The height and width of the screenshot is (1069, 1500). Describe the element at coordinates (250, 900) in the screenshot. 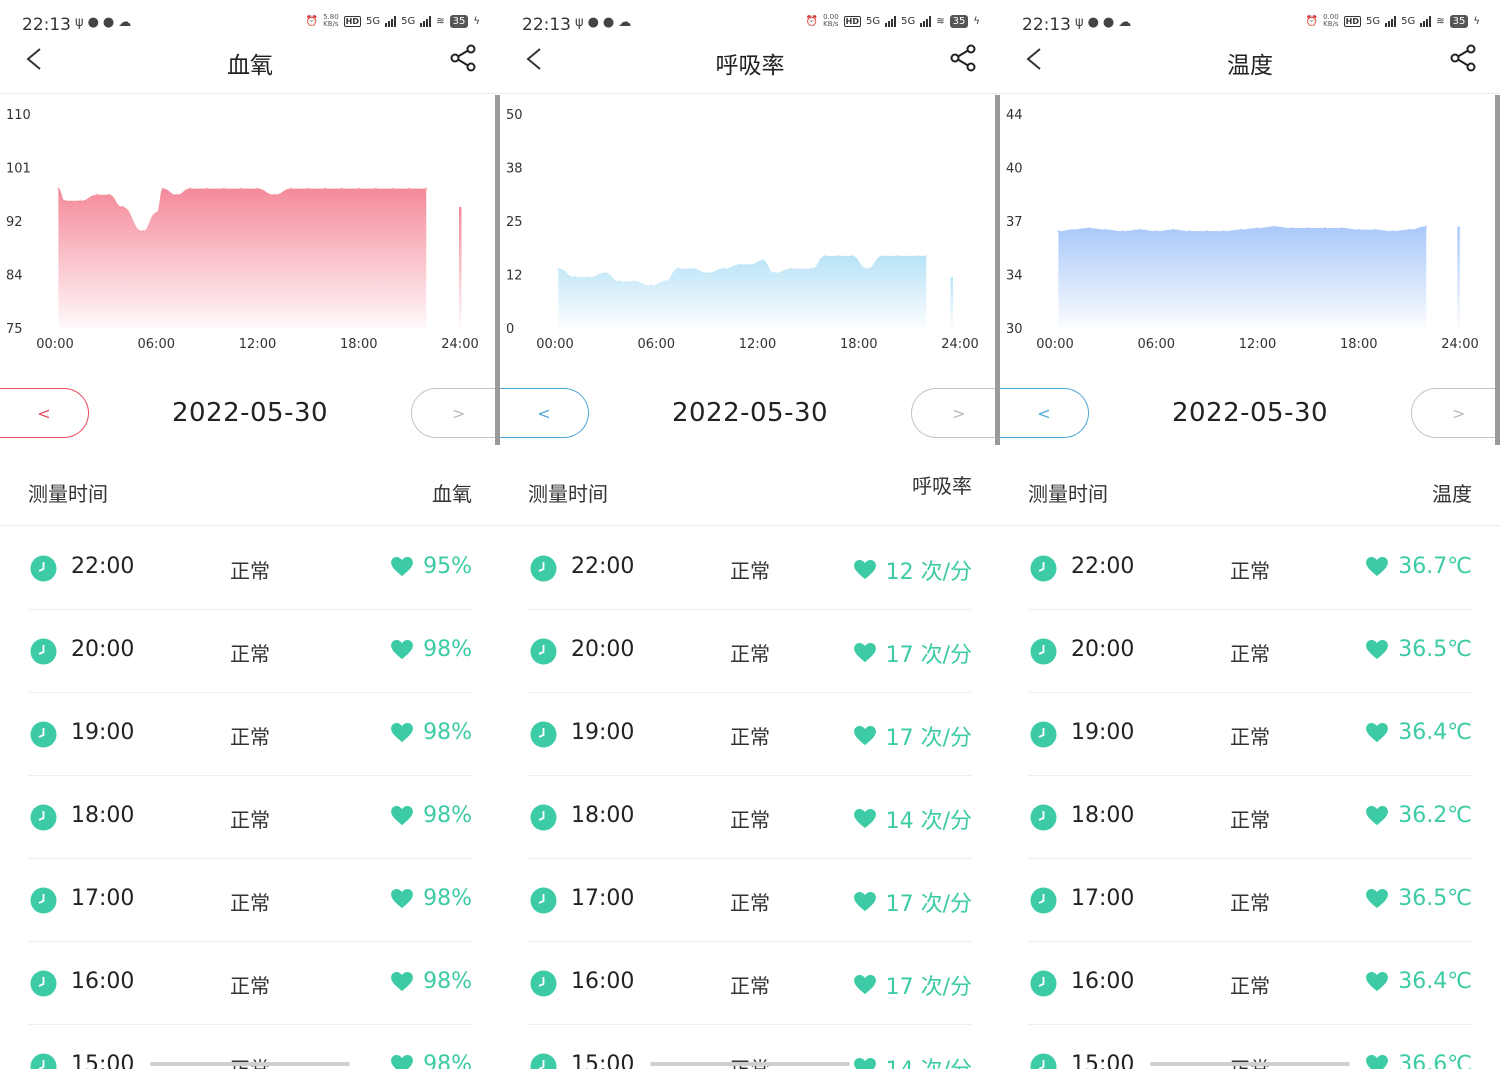

I see `measurement-row: 17:00 正常 98%` at that location.